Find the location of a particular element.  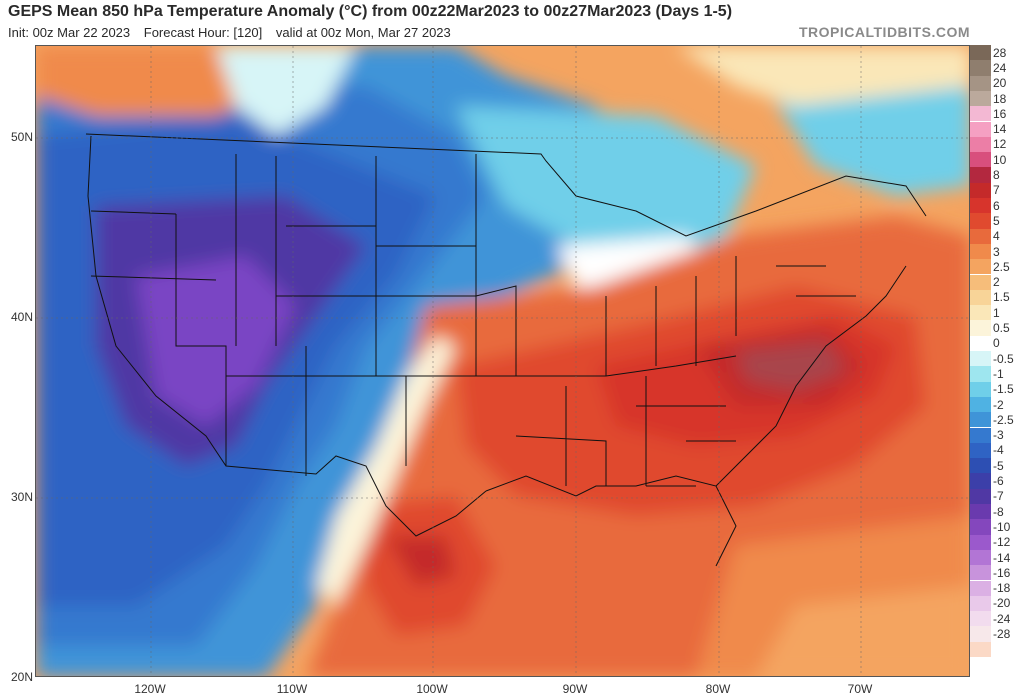

legend-level: 24 is located at coordinates (997, 68).